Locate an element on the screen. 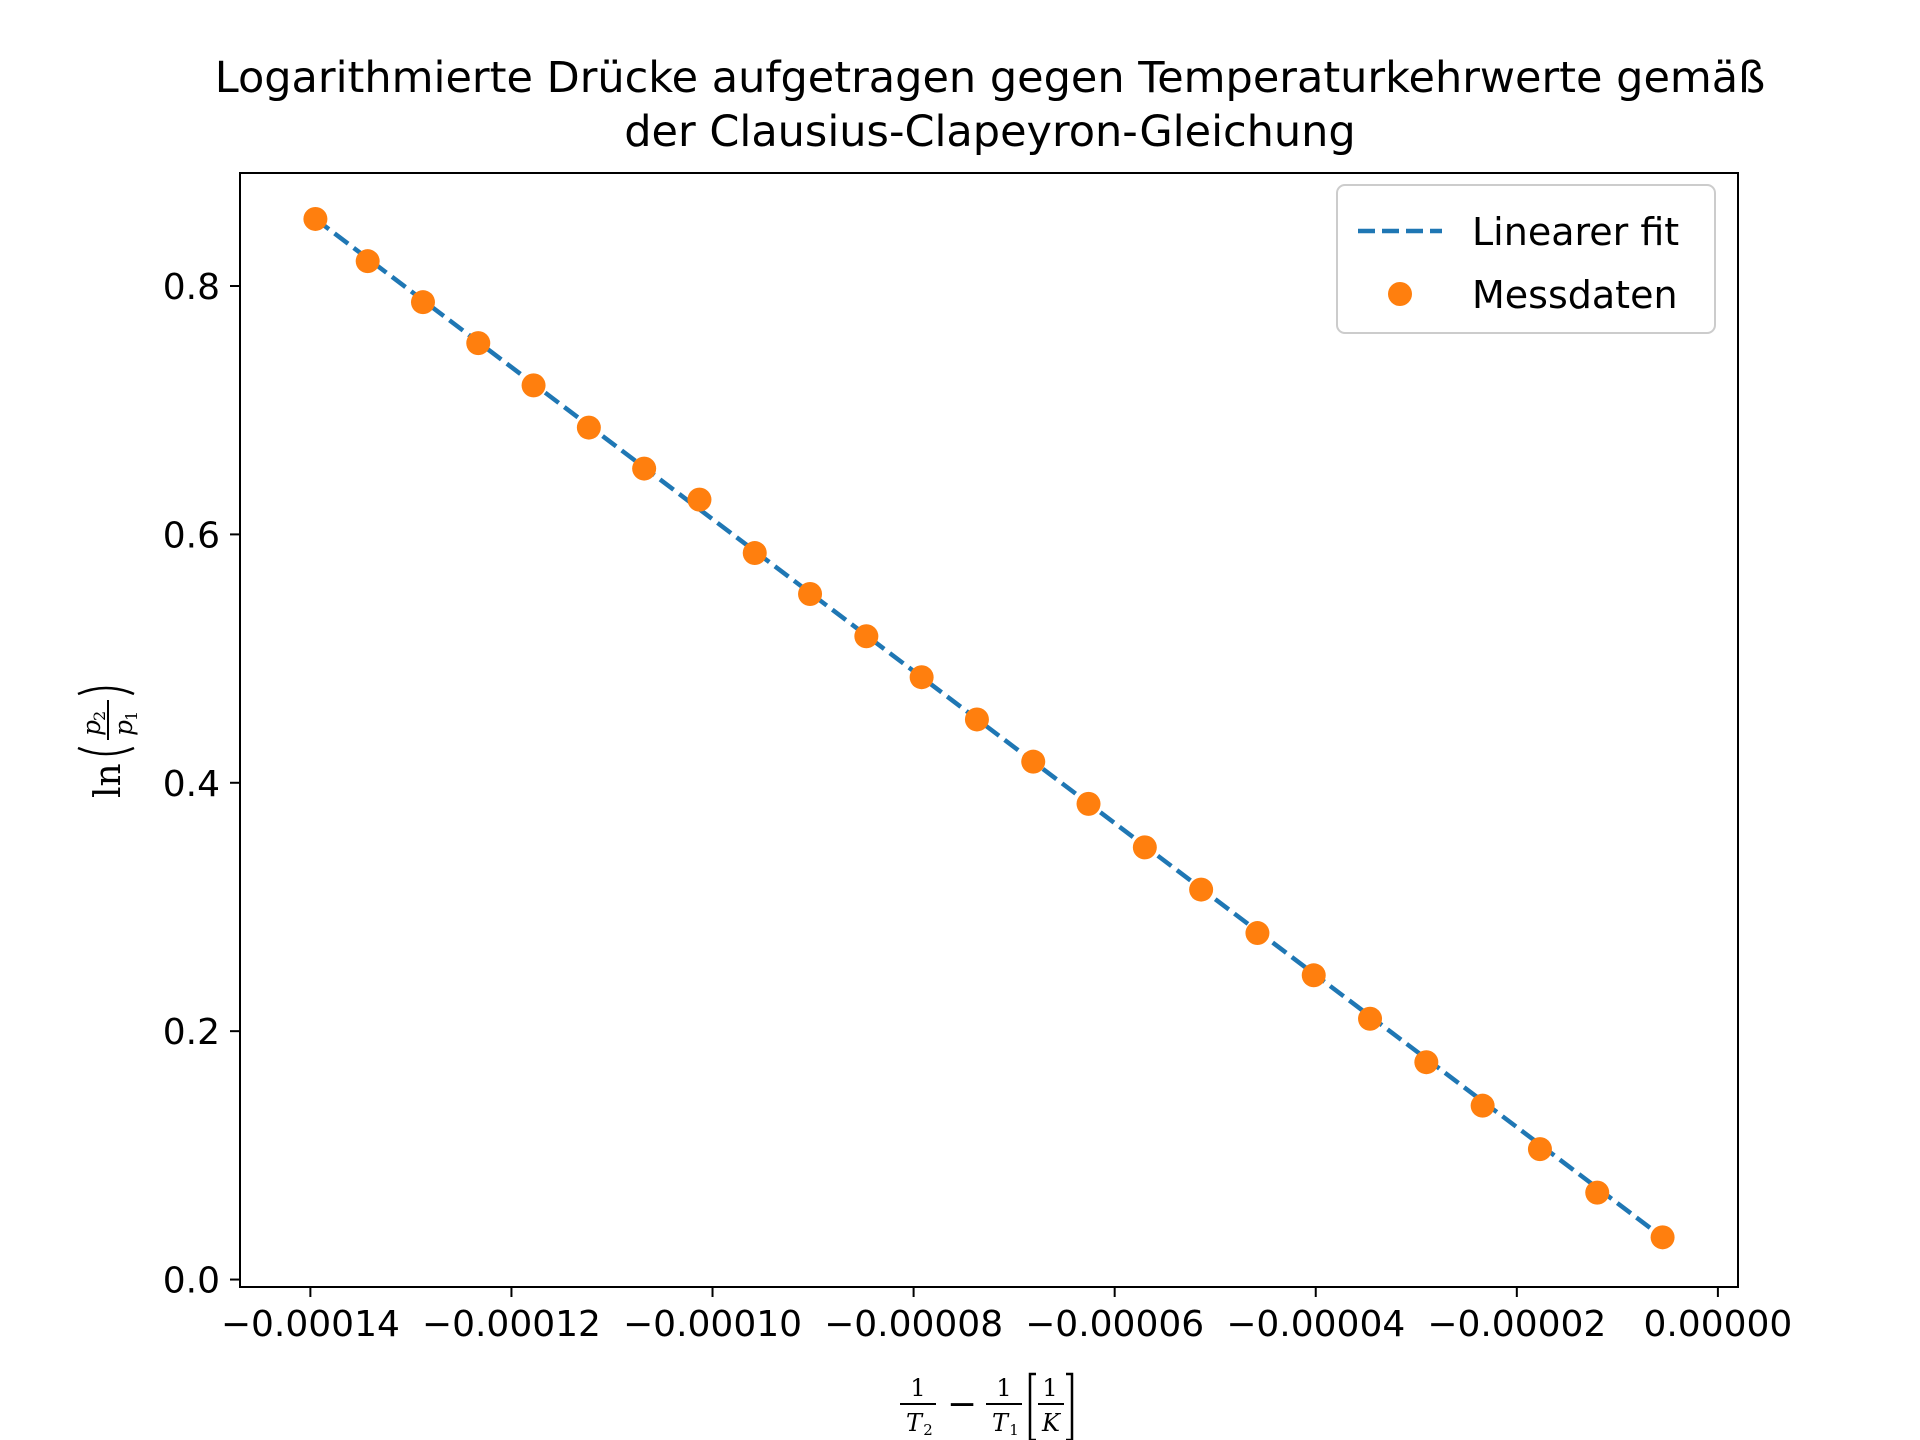 The height and width of the screenshot is (1440, 1920). y-tick-label: 0.8 is located at coordinates (191, 287).